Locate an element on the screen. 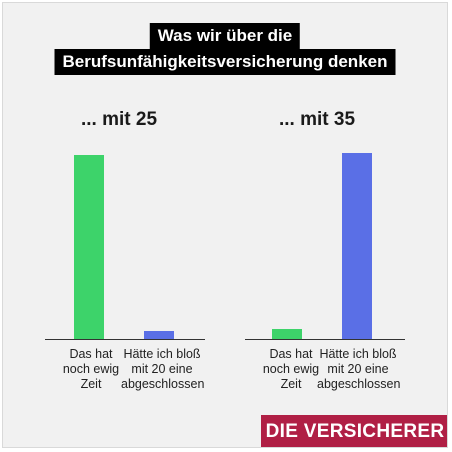  panel-35-category-2-label: Hätte ich bloß mit 20 eine abgeschlossen is located at coordinates (359, 369).